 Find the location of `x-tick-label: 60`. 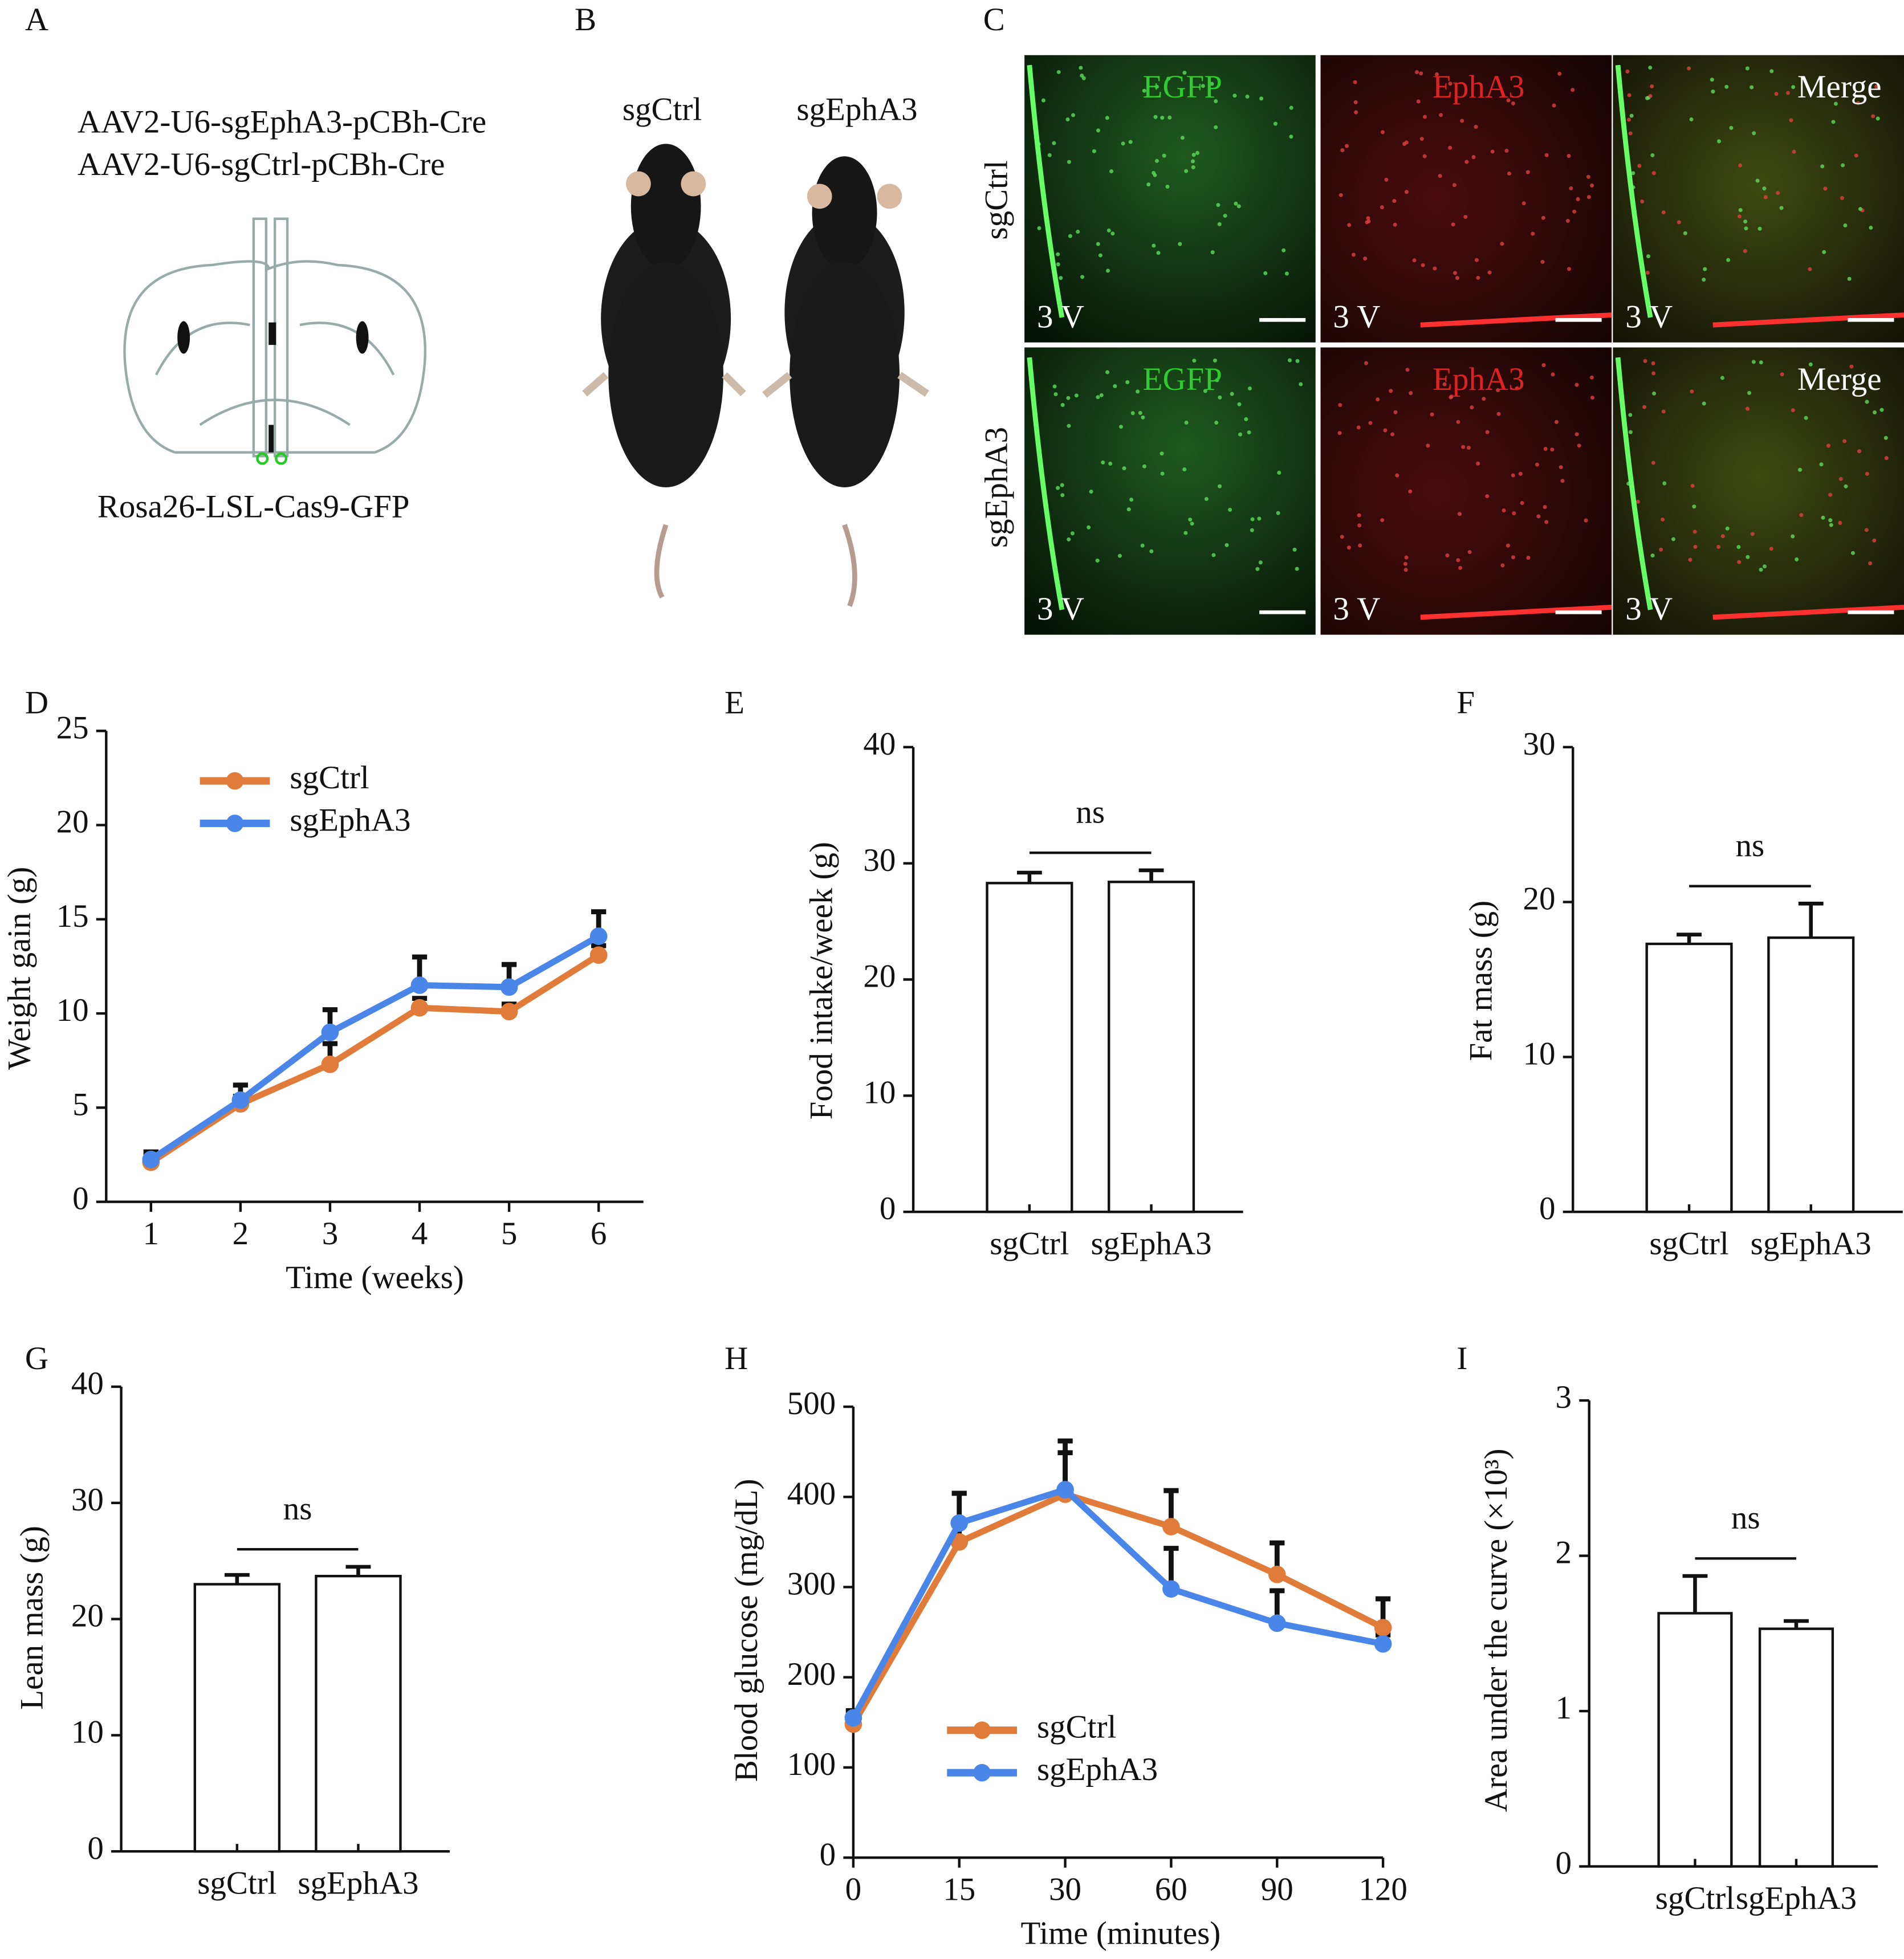

x-tick-label: 60 is located at coordinates (1171, 1890).